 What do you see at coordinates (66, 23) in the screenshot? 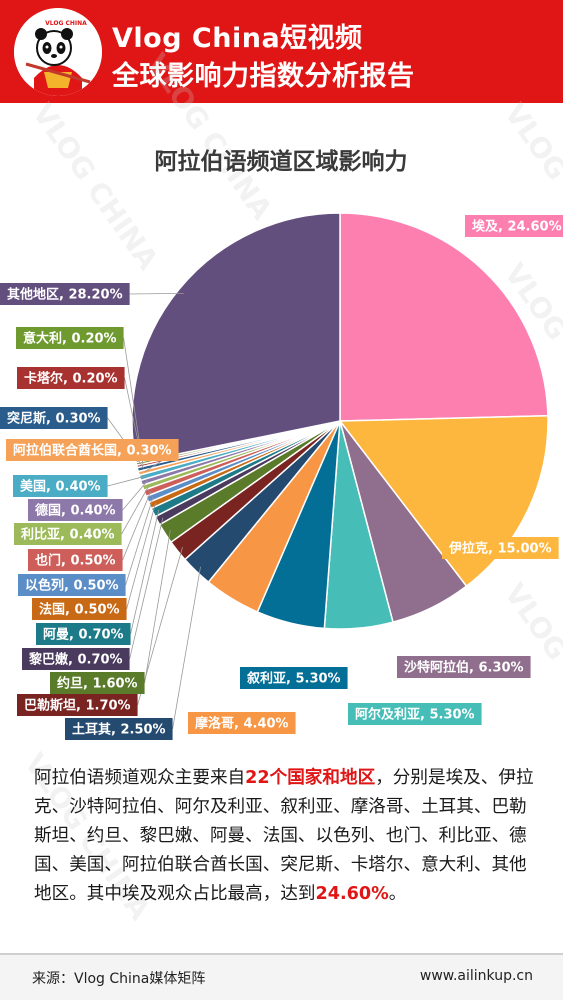
I see `logo-text: VLOG CHINA` at bounding box center [66, 23].